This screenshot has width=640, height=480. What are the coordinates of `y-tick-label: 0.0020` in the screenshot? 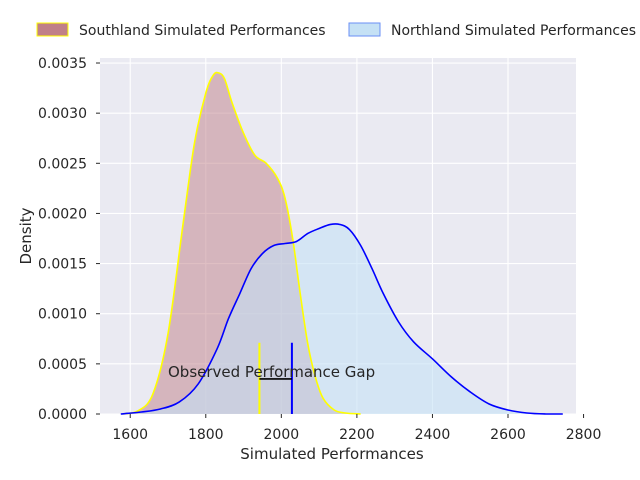 It's located at (62, 214).